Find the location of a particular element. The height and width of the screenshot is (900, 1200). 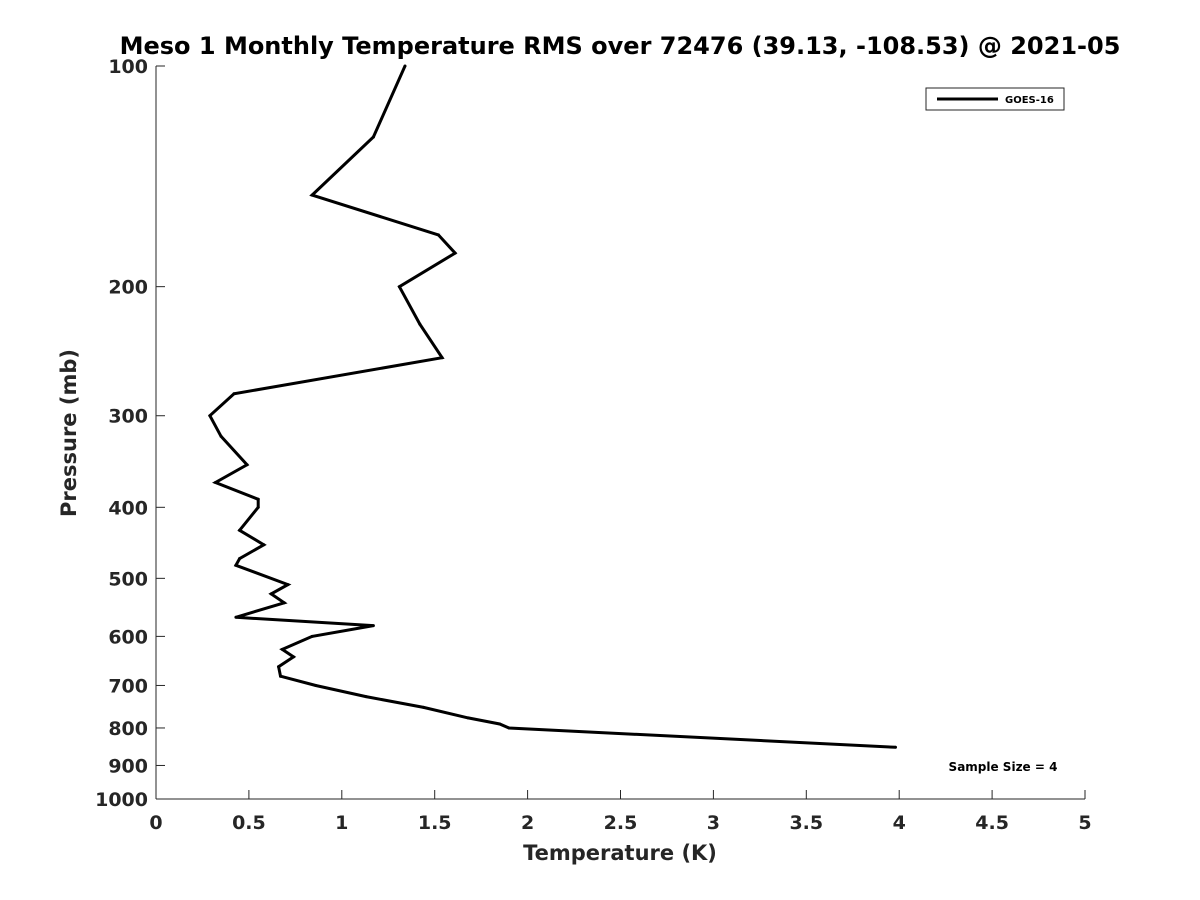

x-tick-label: 0 is located at coordinates (155, 823).